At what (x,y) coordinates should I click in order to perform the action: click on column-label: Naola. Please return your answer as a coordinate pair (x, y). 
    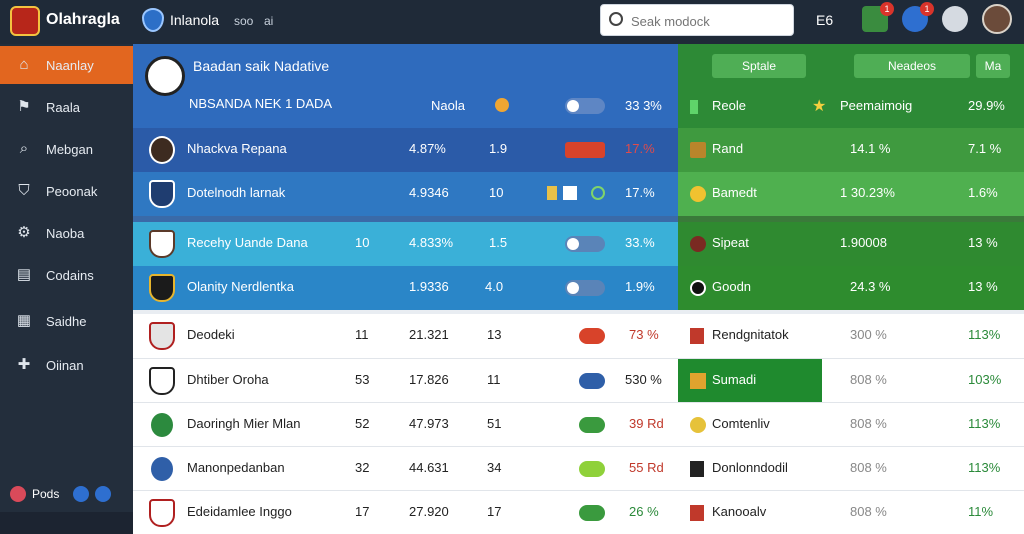
    Looking at the image, I should click on (448, 105).